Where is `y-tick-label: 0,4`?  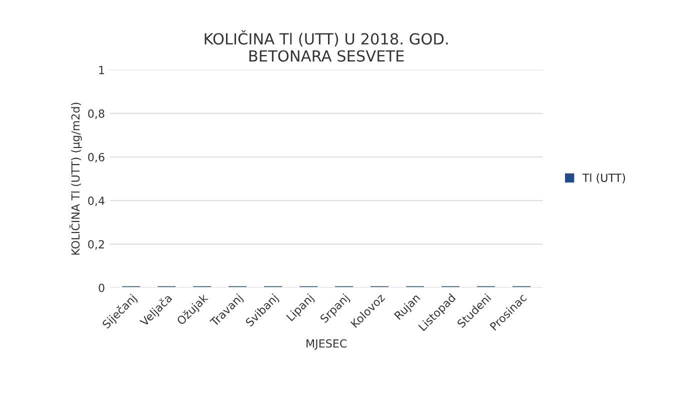
y-tick-label: 0,4 is located at coordinates (96, 201).